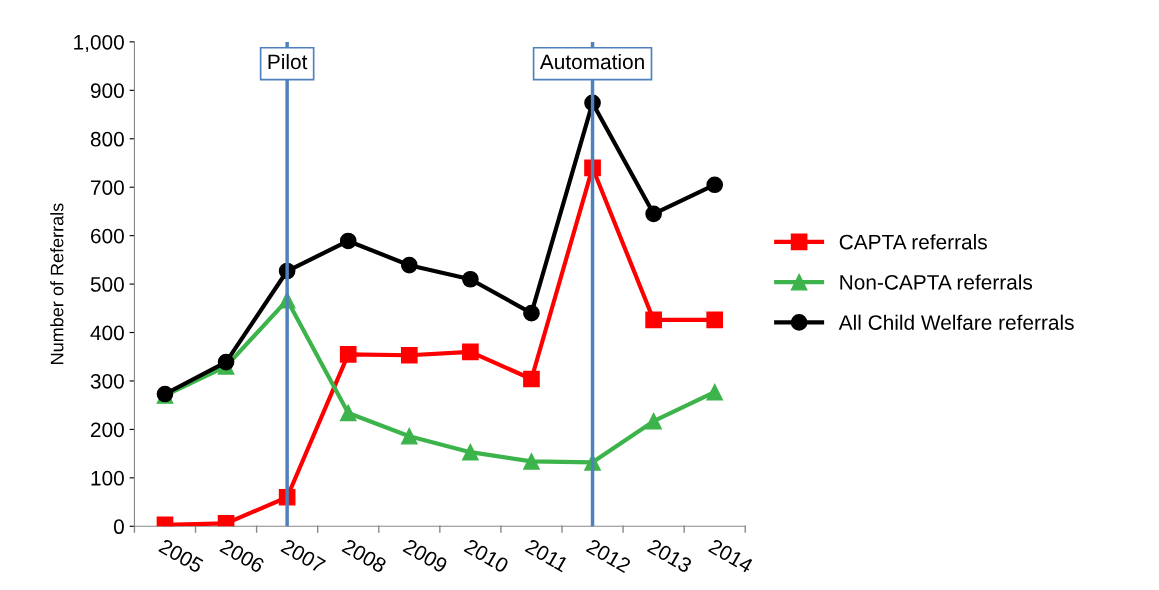  Describe the element at coordinates (669, 556) in the screenshot. I see `x-tick-label: 2013` at that location.